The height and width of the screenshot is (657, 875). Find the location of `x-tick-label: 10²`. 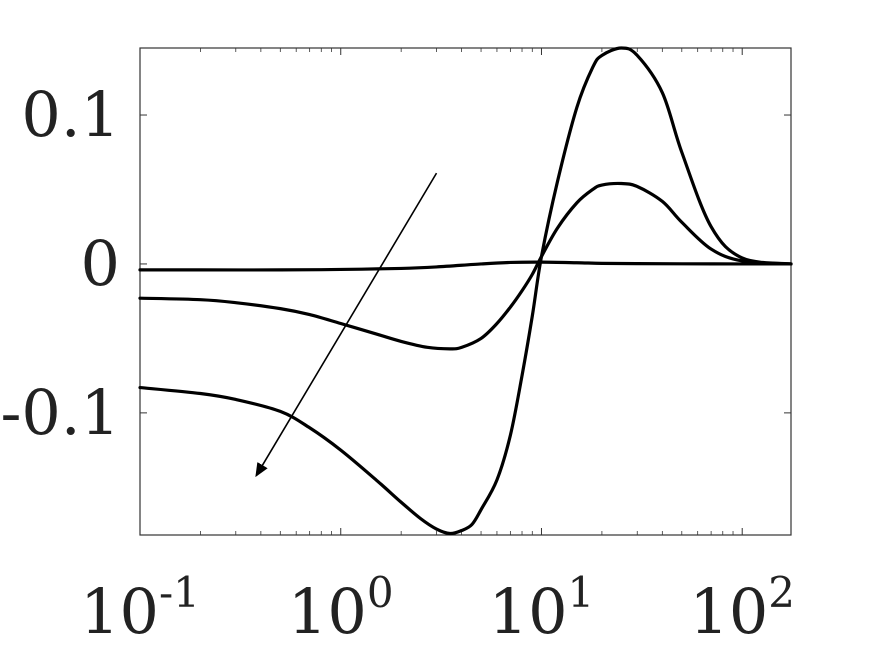

x-tick-label: 10² is located at coordinates (742, 608).